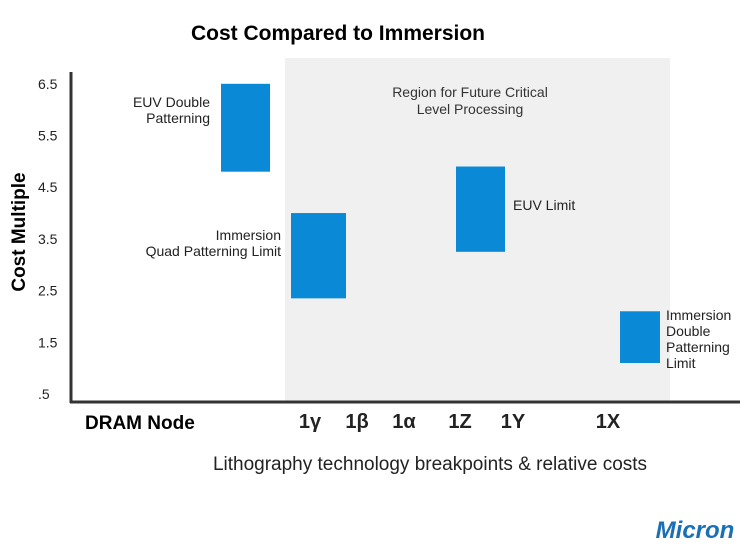 The height and width of the screenshot is (546, 750). Describe the element at coordinates (470, 92) in the screenshot. I see `region-label-line1: Region for Future Critical` at that location.